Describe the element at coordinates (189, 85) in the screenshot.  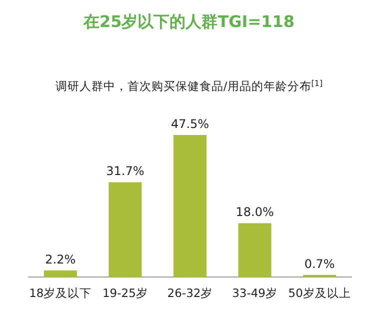
I see `chart-subtitle: 调研人群中，首次购买保健食品/用品的年龄分布$^{[1]}$` at that location.